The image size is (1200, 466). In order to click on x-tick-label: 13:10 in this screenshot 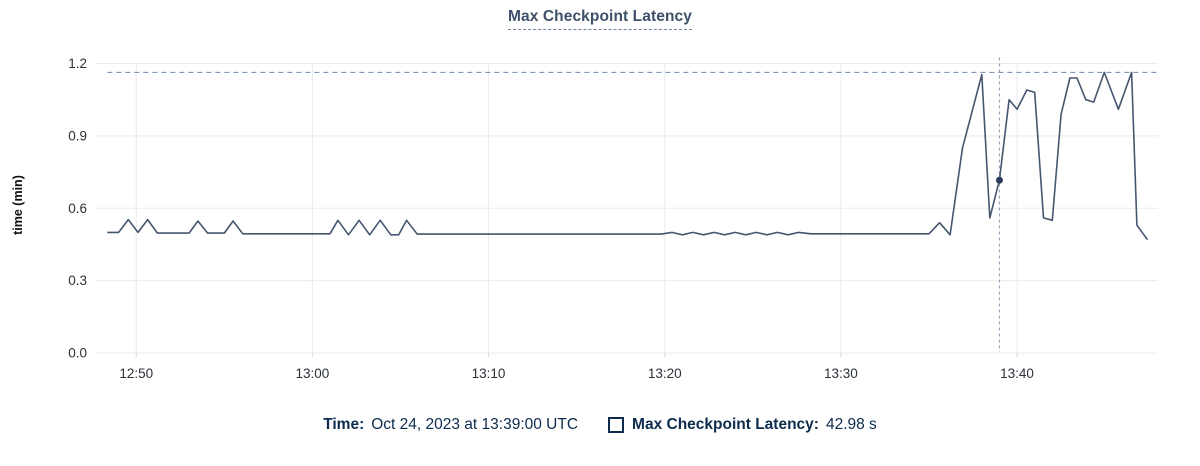, I will do `click(489, 373)`.